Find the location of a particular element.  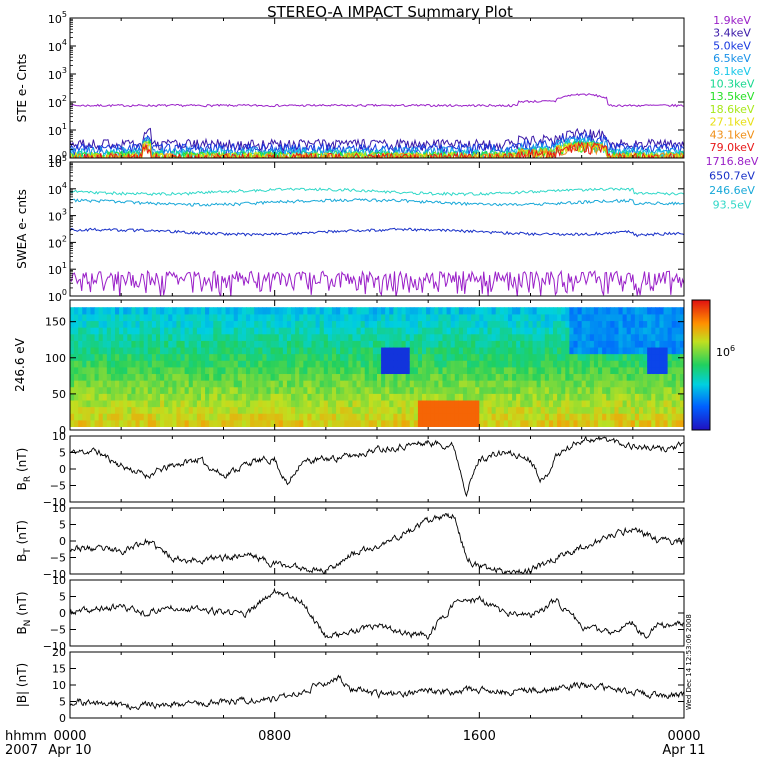

y-tick-label-bt: −5 is located at coordinates (58, 558).